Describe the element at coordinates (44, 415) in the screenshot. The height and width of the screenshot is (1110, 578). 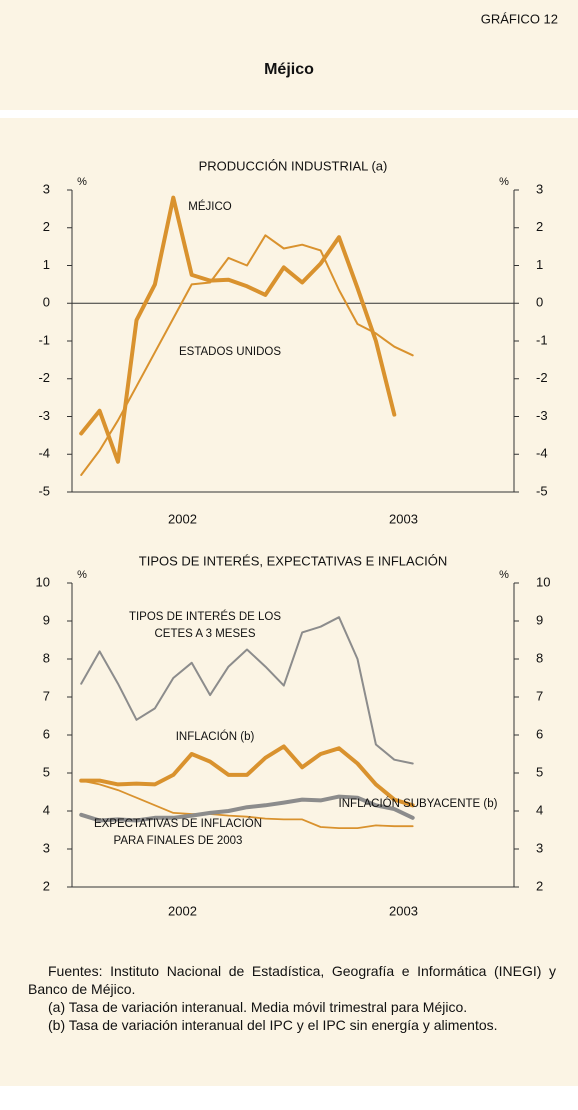
I see `y-tick-label: -3` at that location.